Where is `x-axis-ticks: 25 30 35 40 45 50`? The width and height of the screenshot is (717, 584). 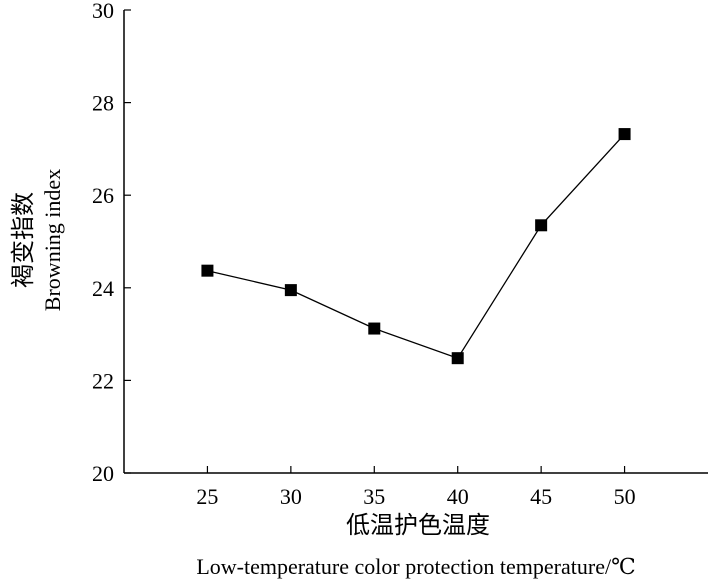
x-axis-ticks: 25 30 35 40 45 50 is located at coordinates (416, 487).